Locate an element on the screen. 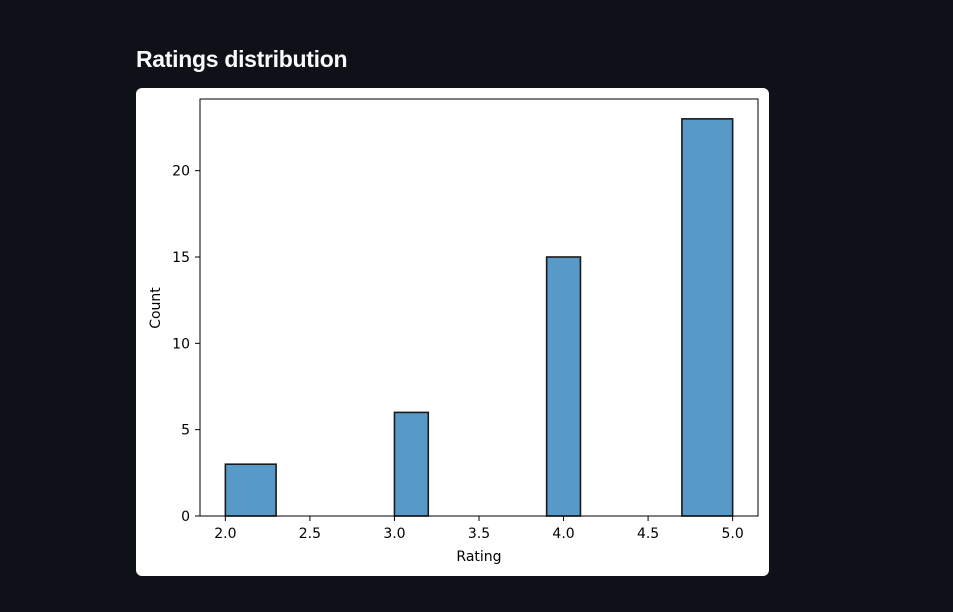 Image resolution: width=953 pixels, height=612 pixels. y-tick-label: 20 is located at coordinates (181, 172).